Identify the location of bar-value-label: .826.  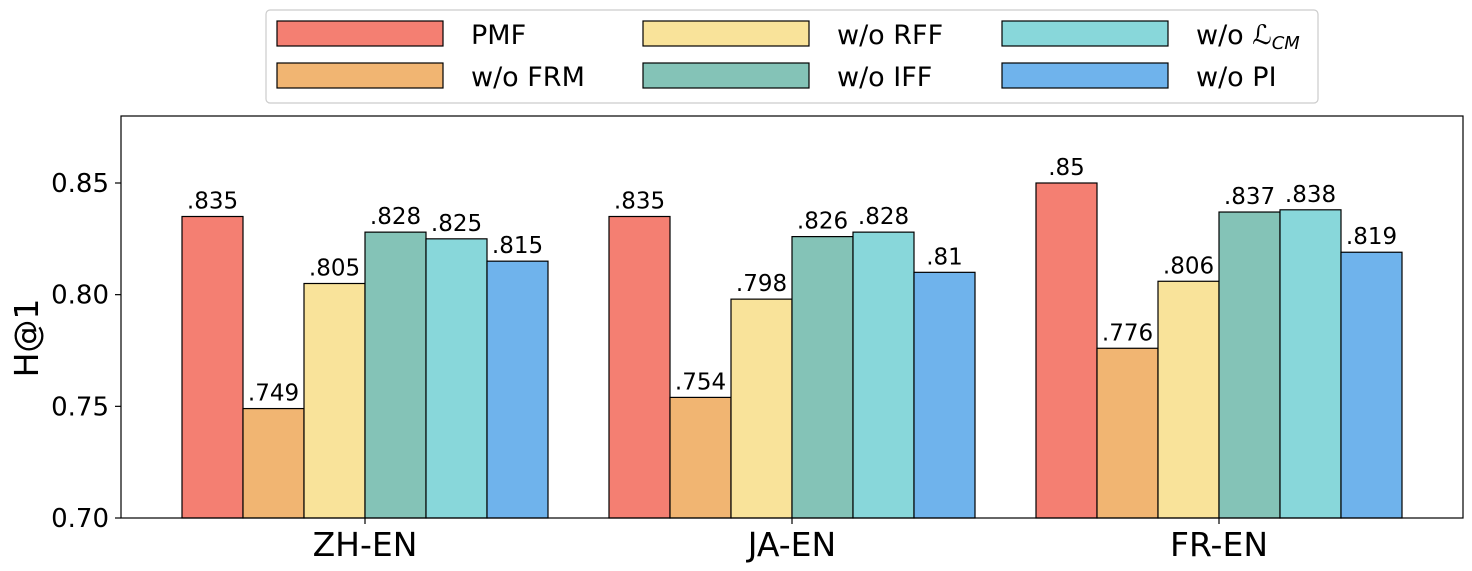
(822, 222).